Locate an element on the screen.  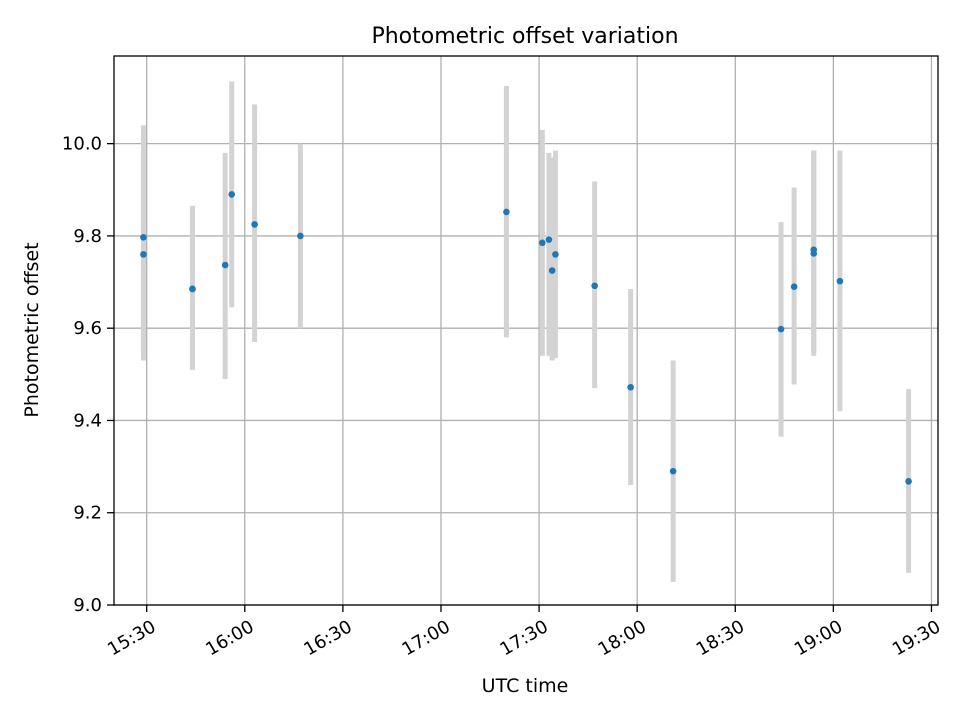
y-tick-label: 10.0 is located at coordinates (82, 144).